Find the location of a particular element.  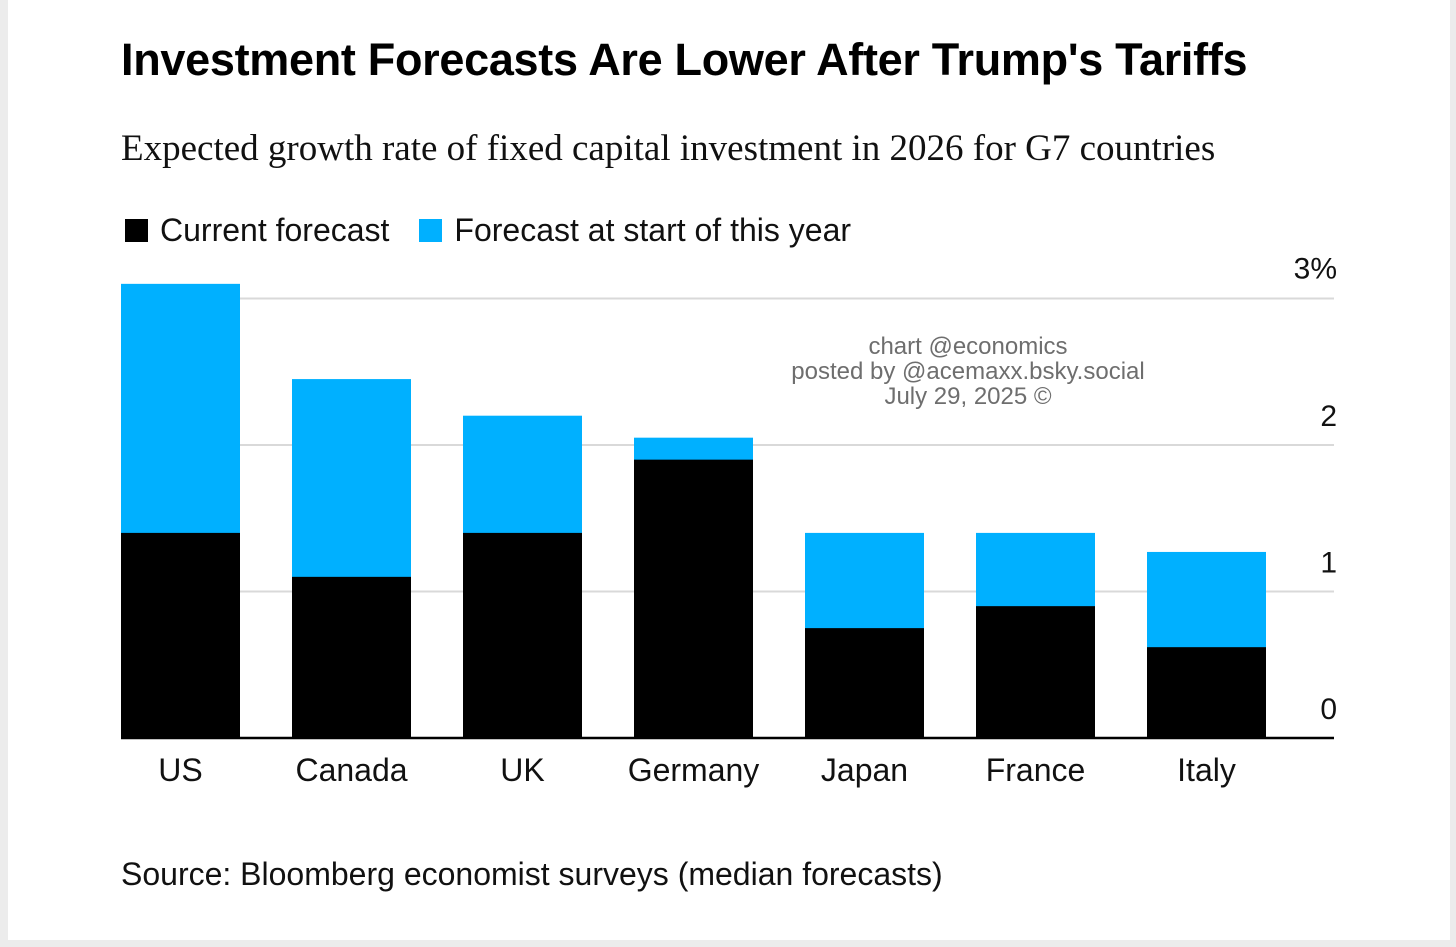

legend-item-start: Forecast at start of this year is located at coordinates (635, 230).